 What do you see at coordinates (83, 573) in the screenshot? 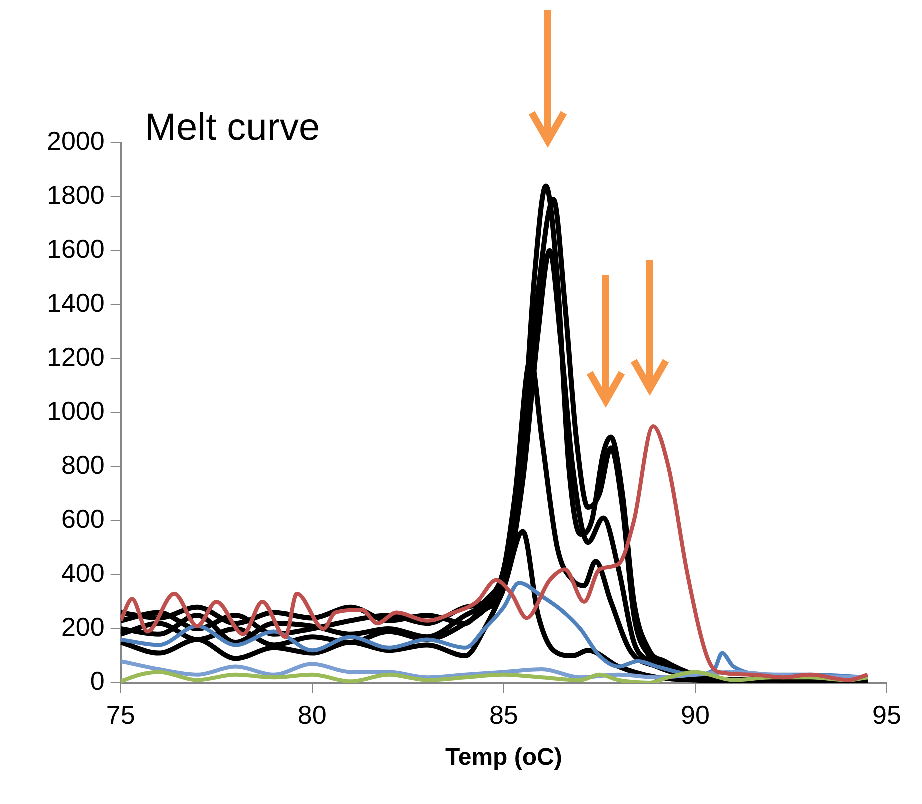
I see `y-tick-label: 400` at bounding box center [83, 573].